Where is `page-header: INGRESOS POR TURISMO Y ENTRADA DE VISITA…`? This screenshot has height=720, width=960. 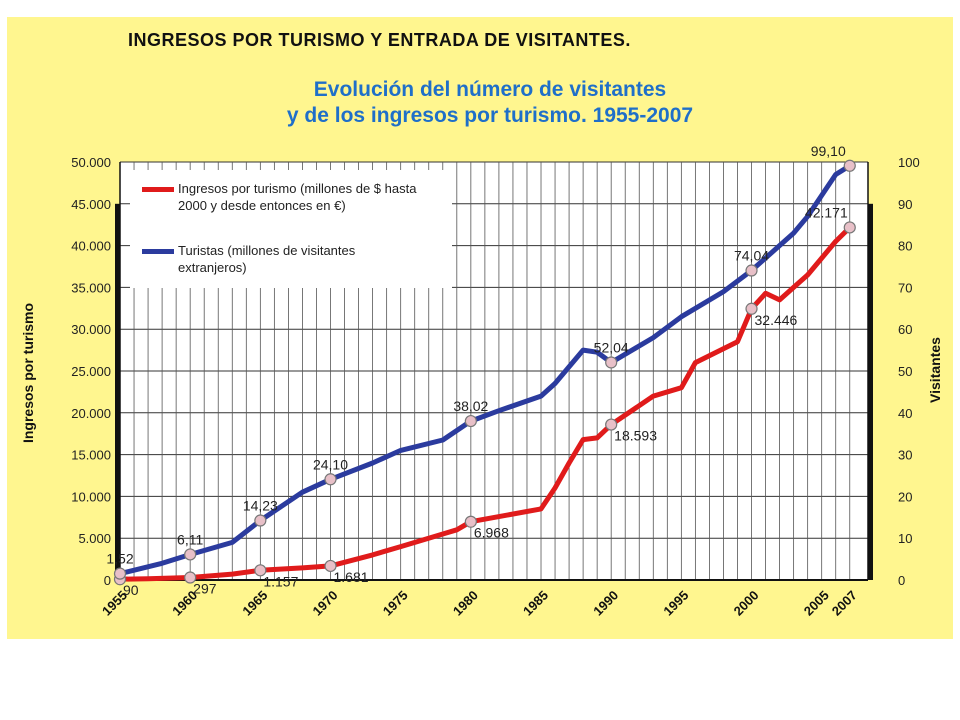
page-header: INGRESOS POR TURISMO Y ENTRADA DE VISITA… is located at coordinates (379, 40).